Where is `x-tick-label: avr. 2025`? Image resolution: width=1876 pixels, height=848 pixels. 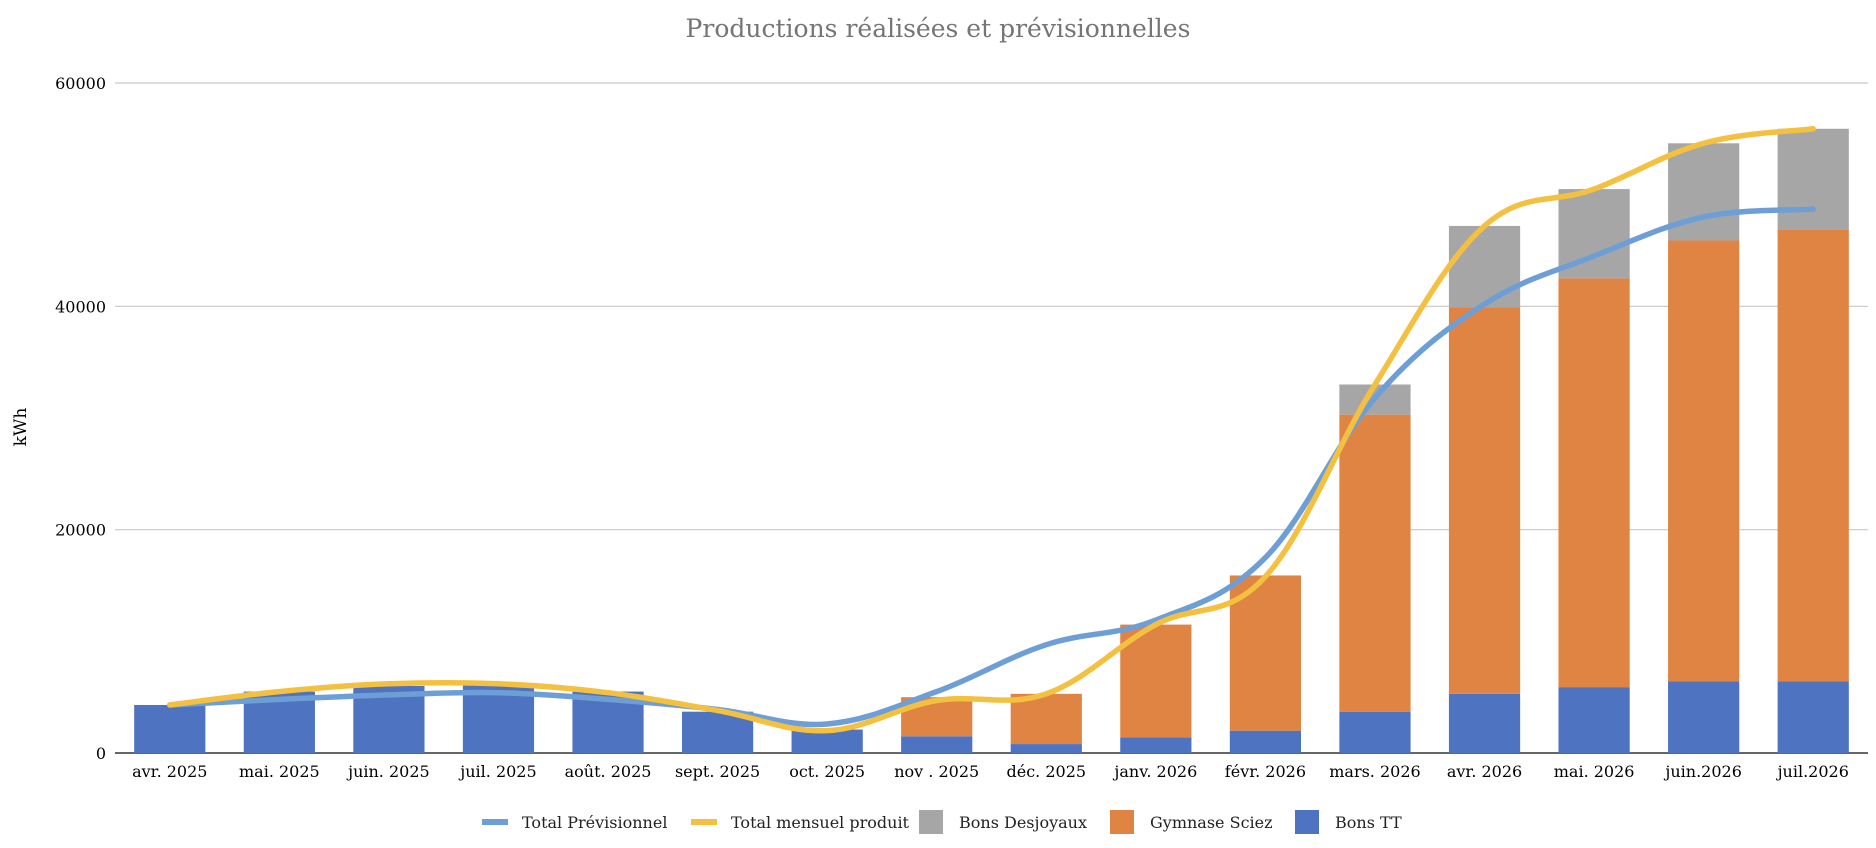 x-tick-label: avr. 2025 is located at coordinates (169, 771).